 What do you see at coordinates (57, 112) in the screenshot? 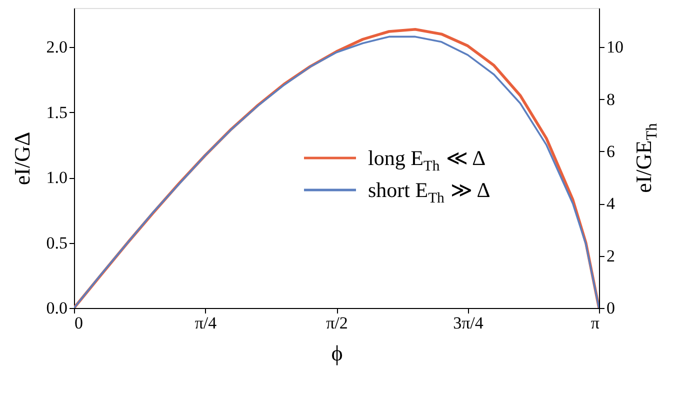
I see `y-tick-label: 1.5` at bounding box center [57, 112].